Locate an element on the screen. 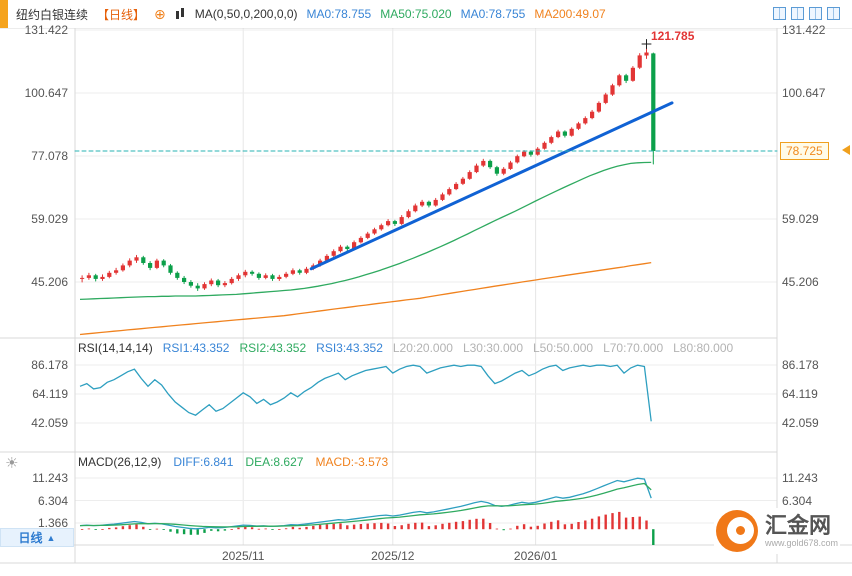  macd-title: MACD(26,12,9) is located at coordinates (120, 462).